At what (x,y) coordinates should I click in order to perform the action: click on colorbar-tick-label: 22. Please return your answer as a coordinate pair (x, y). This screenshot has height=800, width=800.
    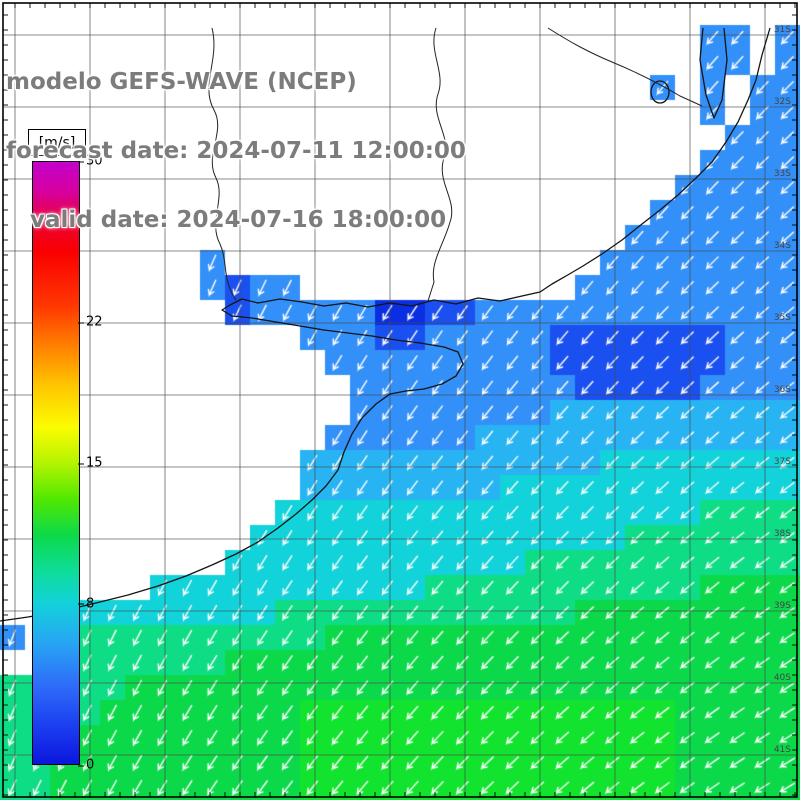
    Looking at the image, I should click on (90, 322).